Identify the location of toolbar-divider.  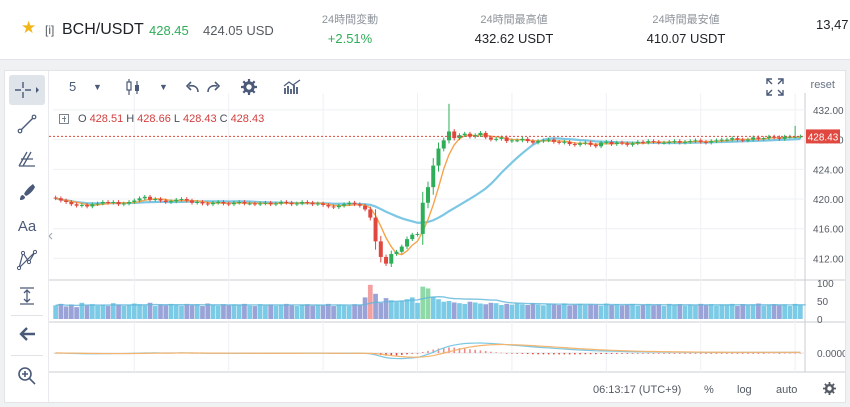
(27, 355).